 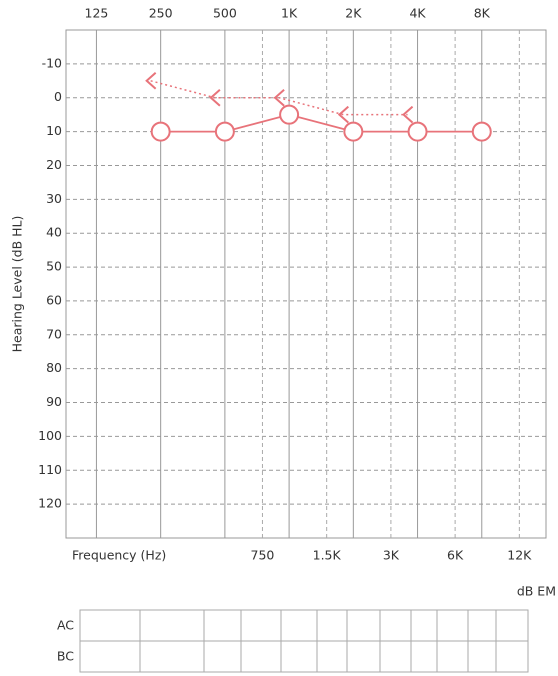 I want to click on x-axis-label: Frequency (Hz), so click(x=119, y=555).